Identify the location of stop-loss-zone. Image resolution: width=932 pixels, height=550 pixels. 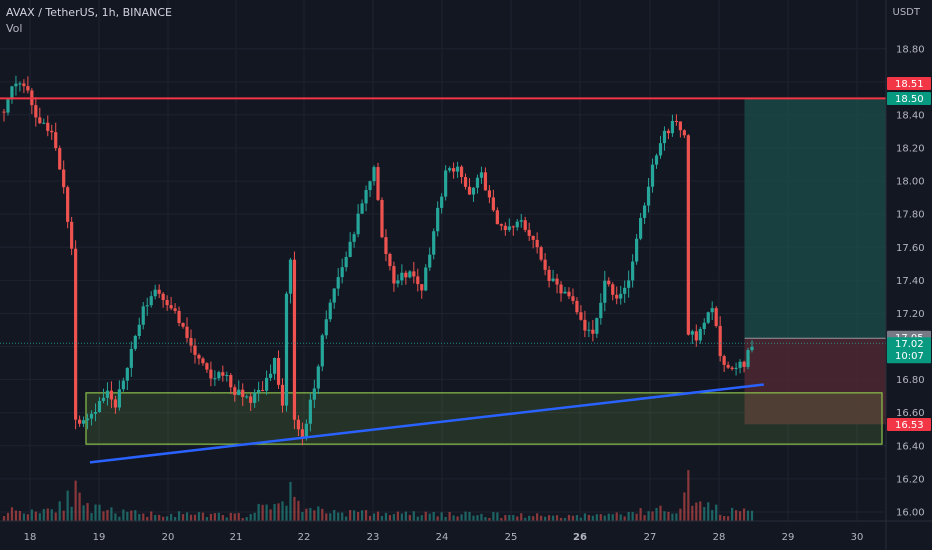
(815, 381).